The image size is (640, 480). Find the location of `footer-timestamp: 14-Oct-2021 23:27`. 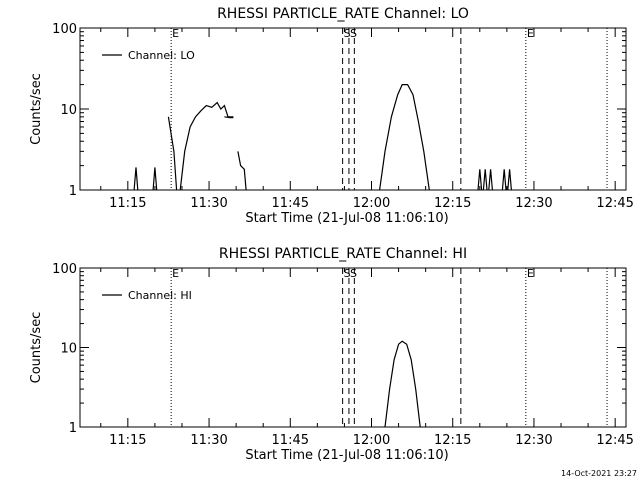

footer-timestamp: 14-Oct-2021 23:27 is located at coordinates (599, 473).